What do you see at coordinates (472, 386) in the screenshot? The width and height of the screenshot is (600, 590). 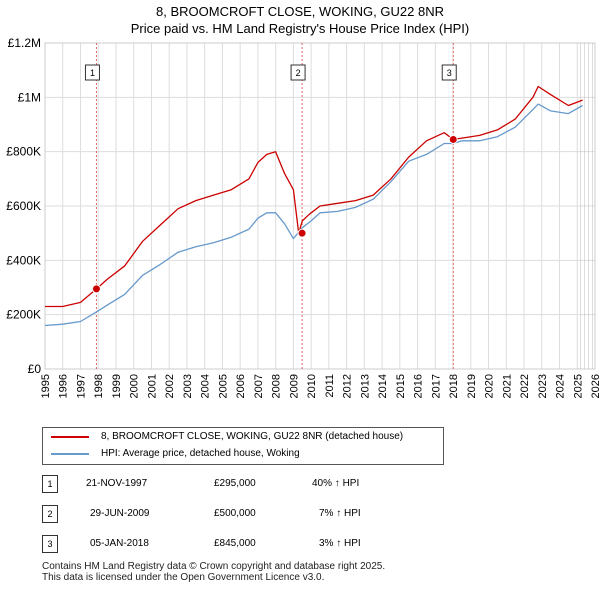 I see `x-tick-label: 2019` at bounding box center [472, 386].